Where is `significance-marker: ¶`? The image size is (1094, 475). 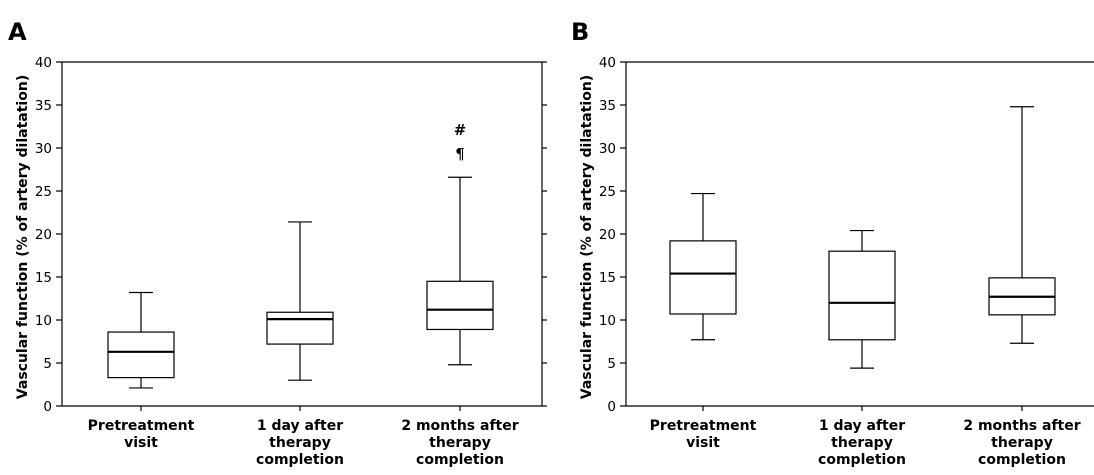
significance-marker: ¶ is located at coordinates (460, 154).